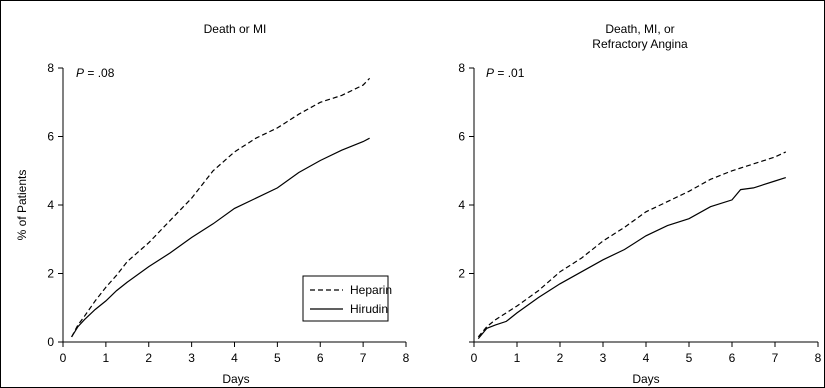  I want to click on y-axis-label: % of Patients, so click(22, 205).